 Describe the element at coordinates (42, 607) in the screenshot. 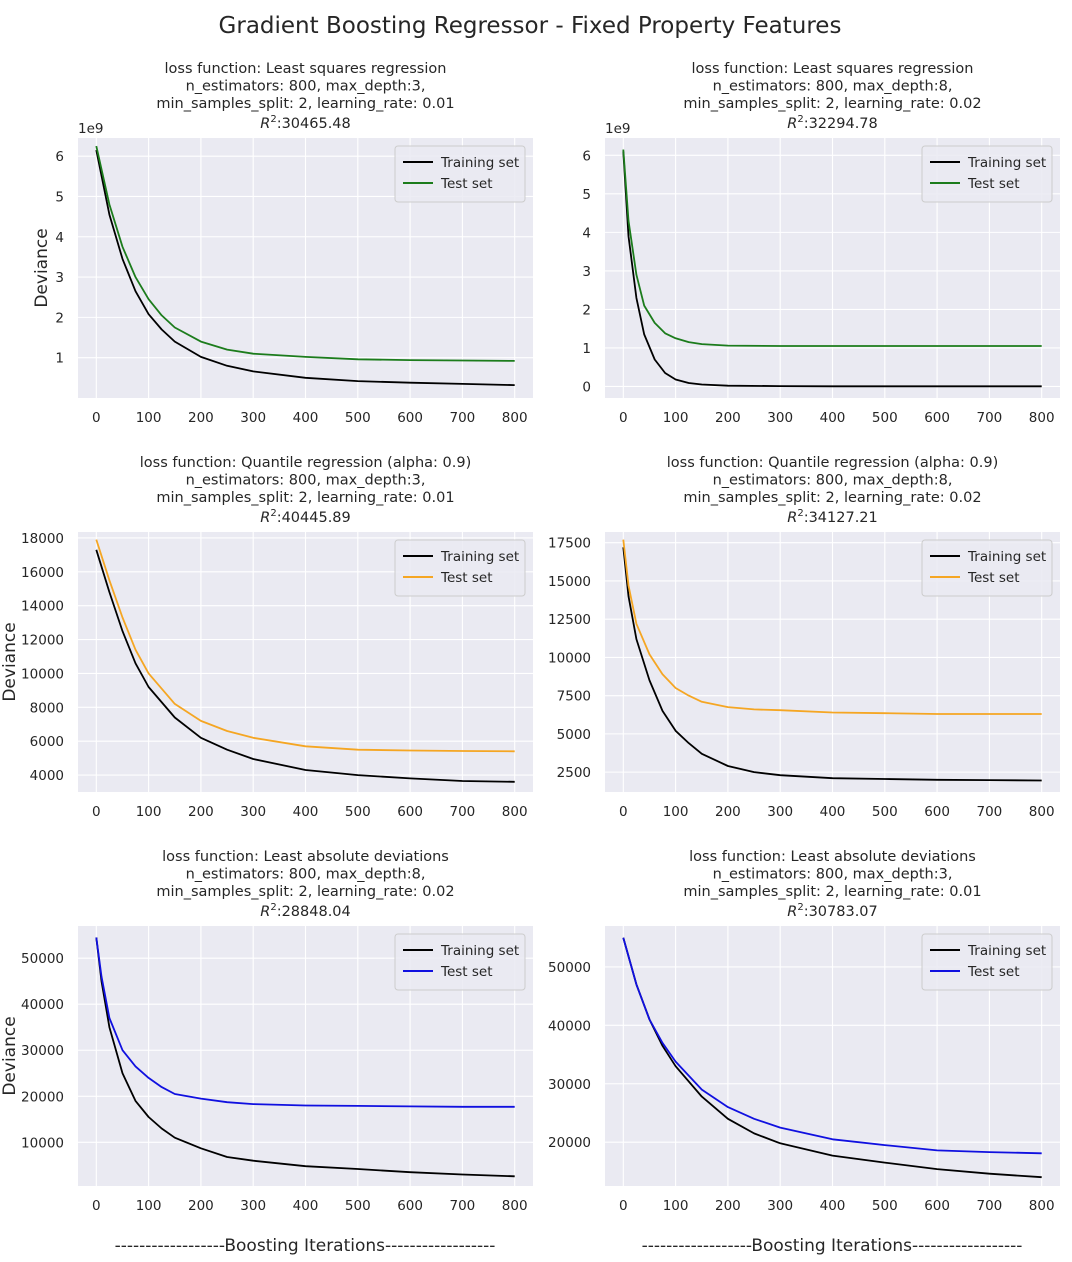

I see `y-tick-label: 14000` at that location.